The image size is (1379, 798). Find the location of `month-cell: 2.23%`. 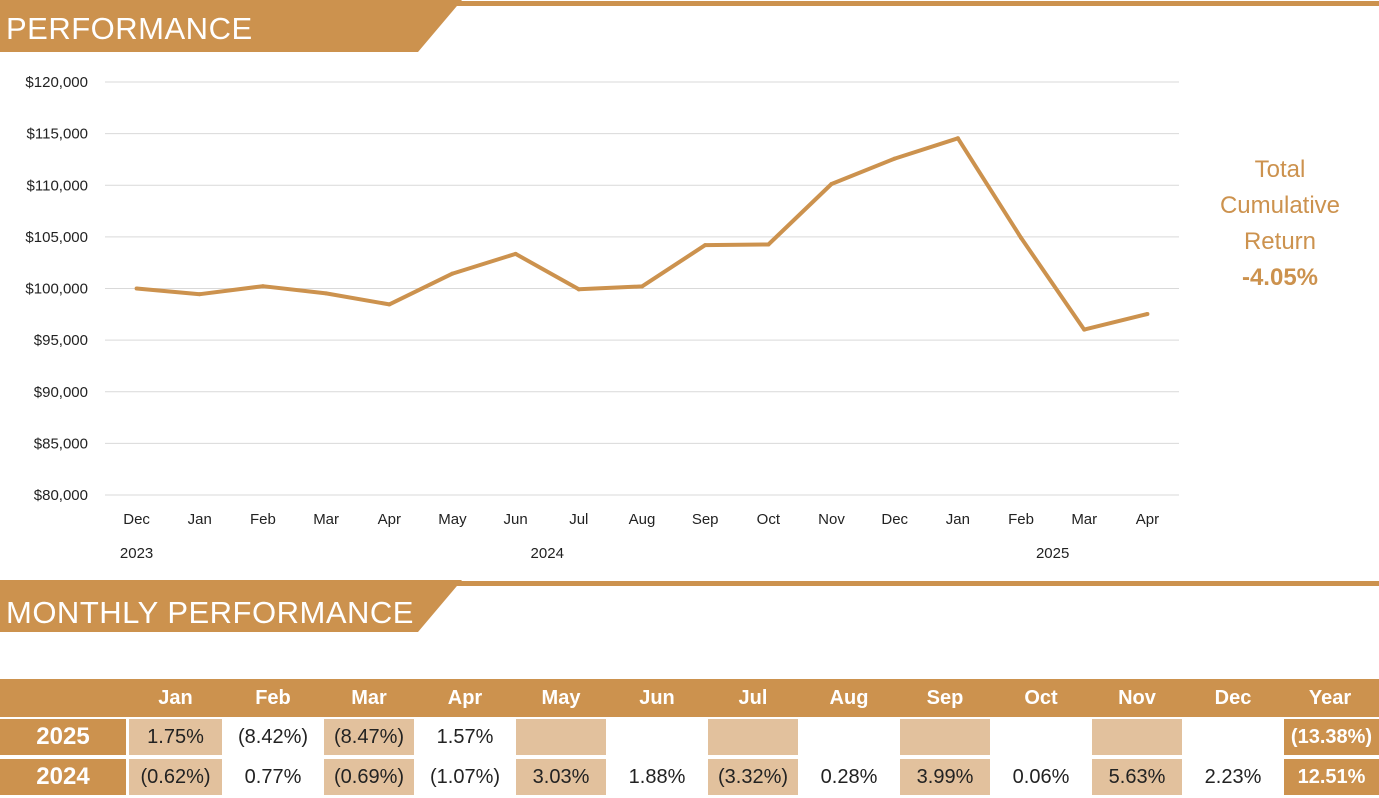

month-cell: 2.23% is located at coordinates (1233, 777).